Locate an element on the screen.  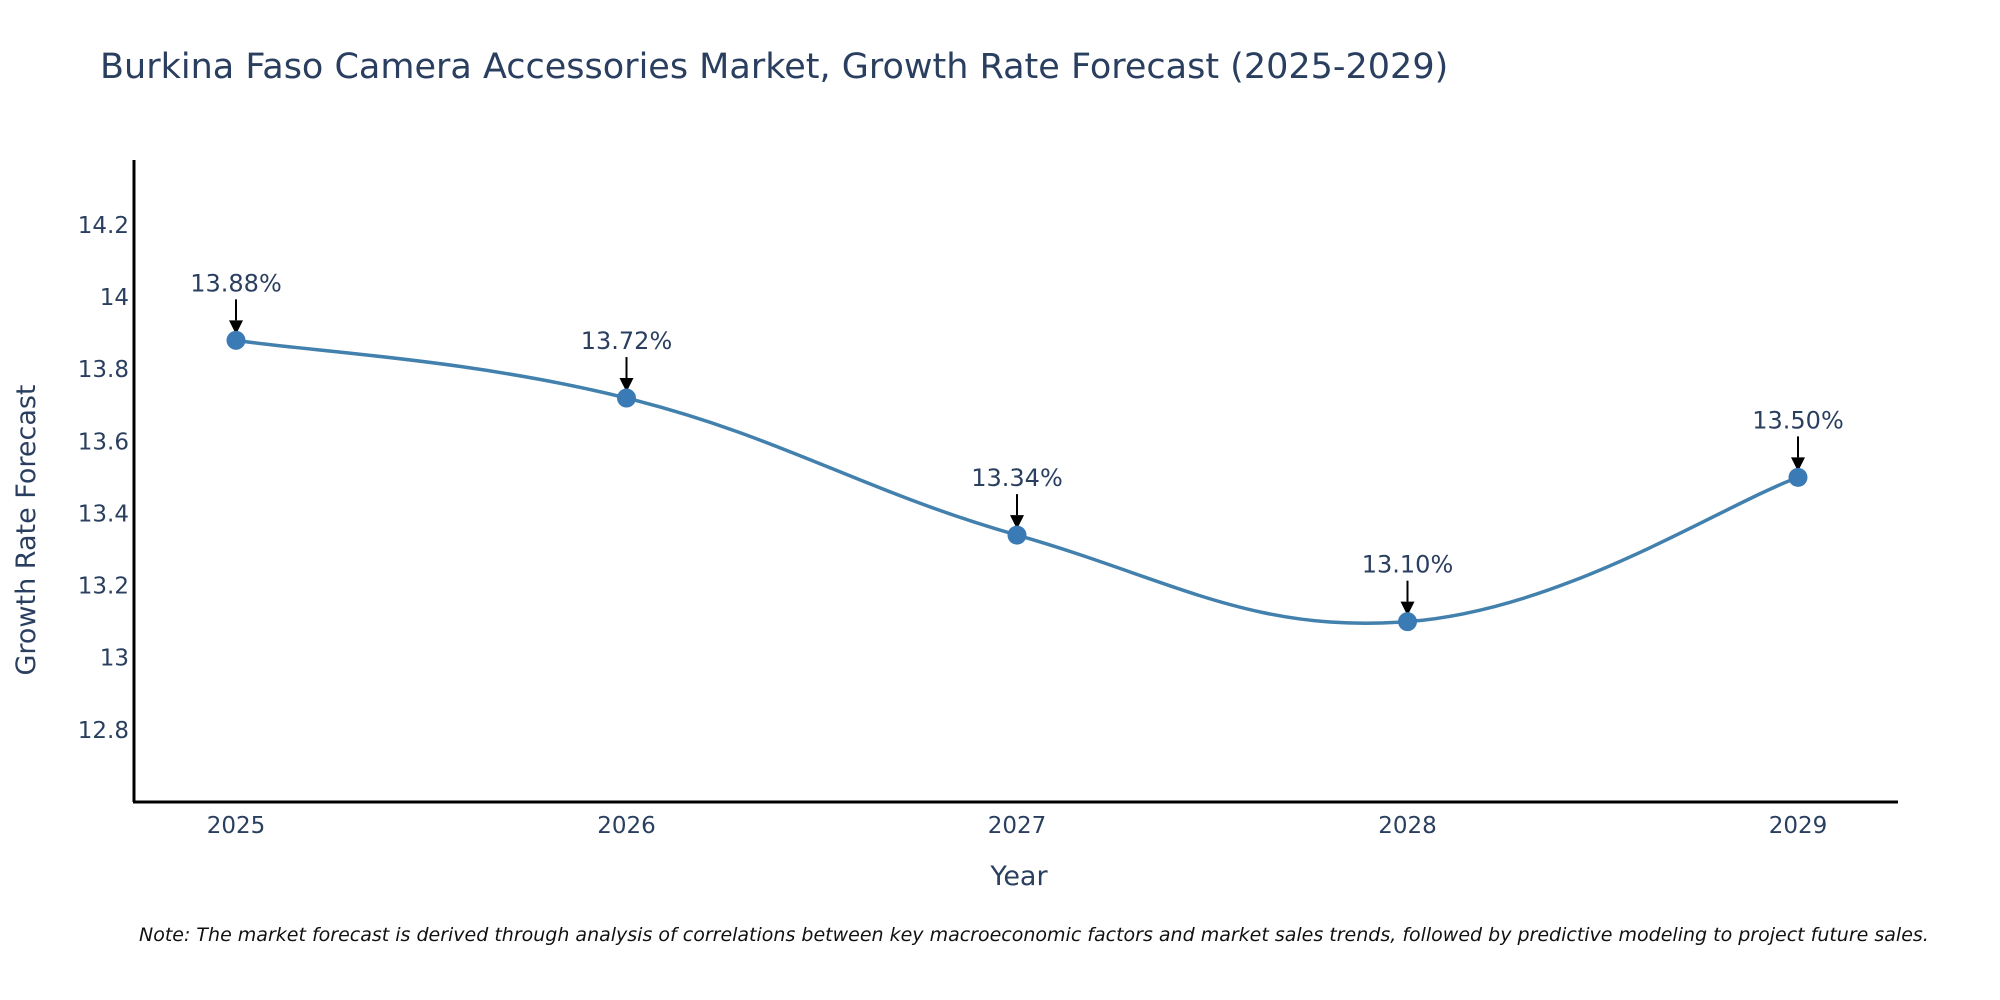
x-tick-label: 2026 is located at coordinates (626, 826).